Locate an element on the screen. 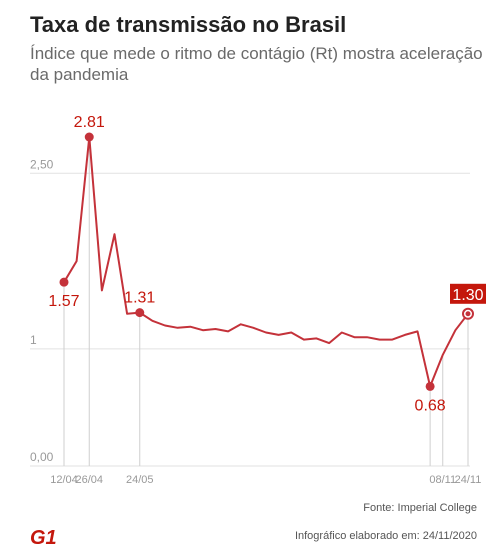  data-label: 1.30 is located at coordinates (467, 295).